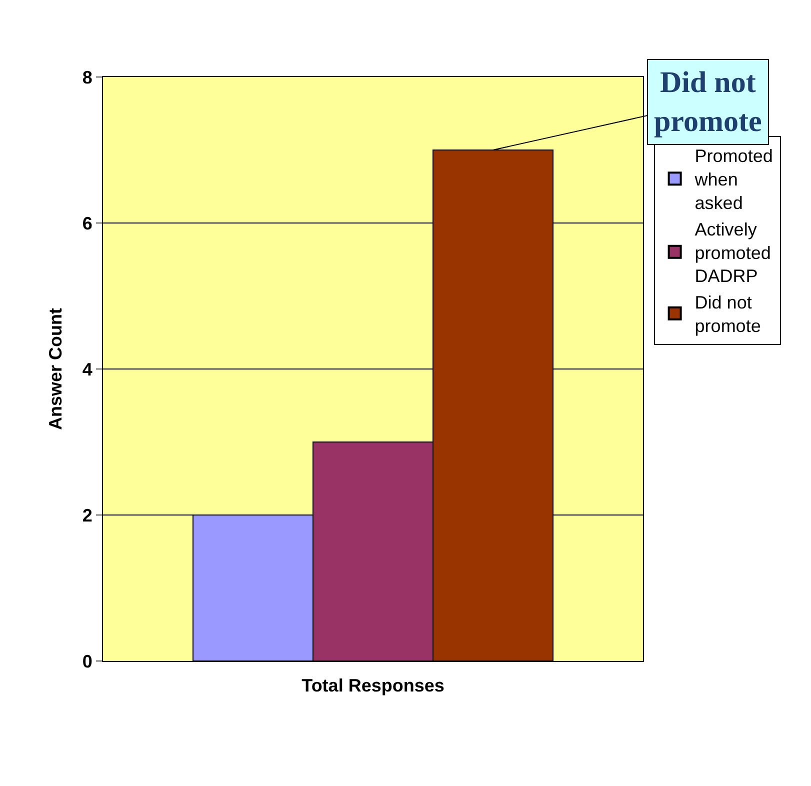 The height and width of the screenshot is (786, 811). I want to click on x-tick-label: Total Responses, so click(373, 686).